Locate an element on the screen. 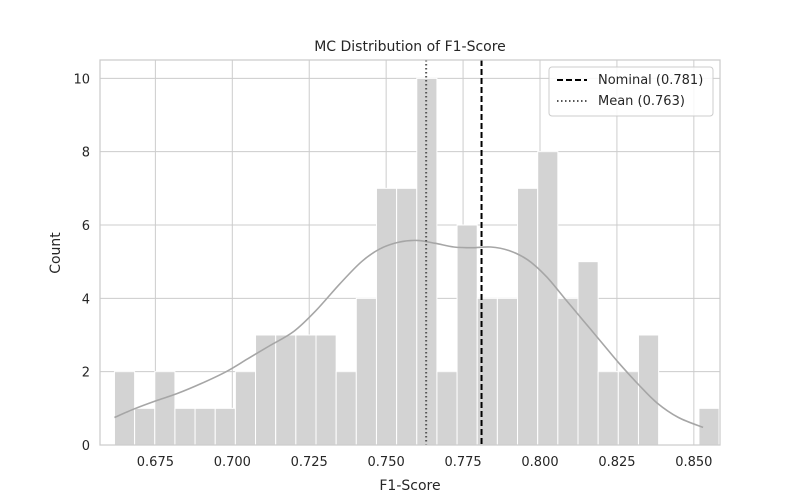 The width and height of the screenshot is (800, 500). y-tick-label: 6 is located at coordinates (86, 226).